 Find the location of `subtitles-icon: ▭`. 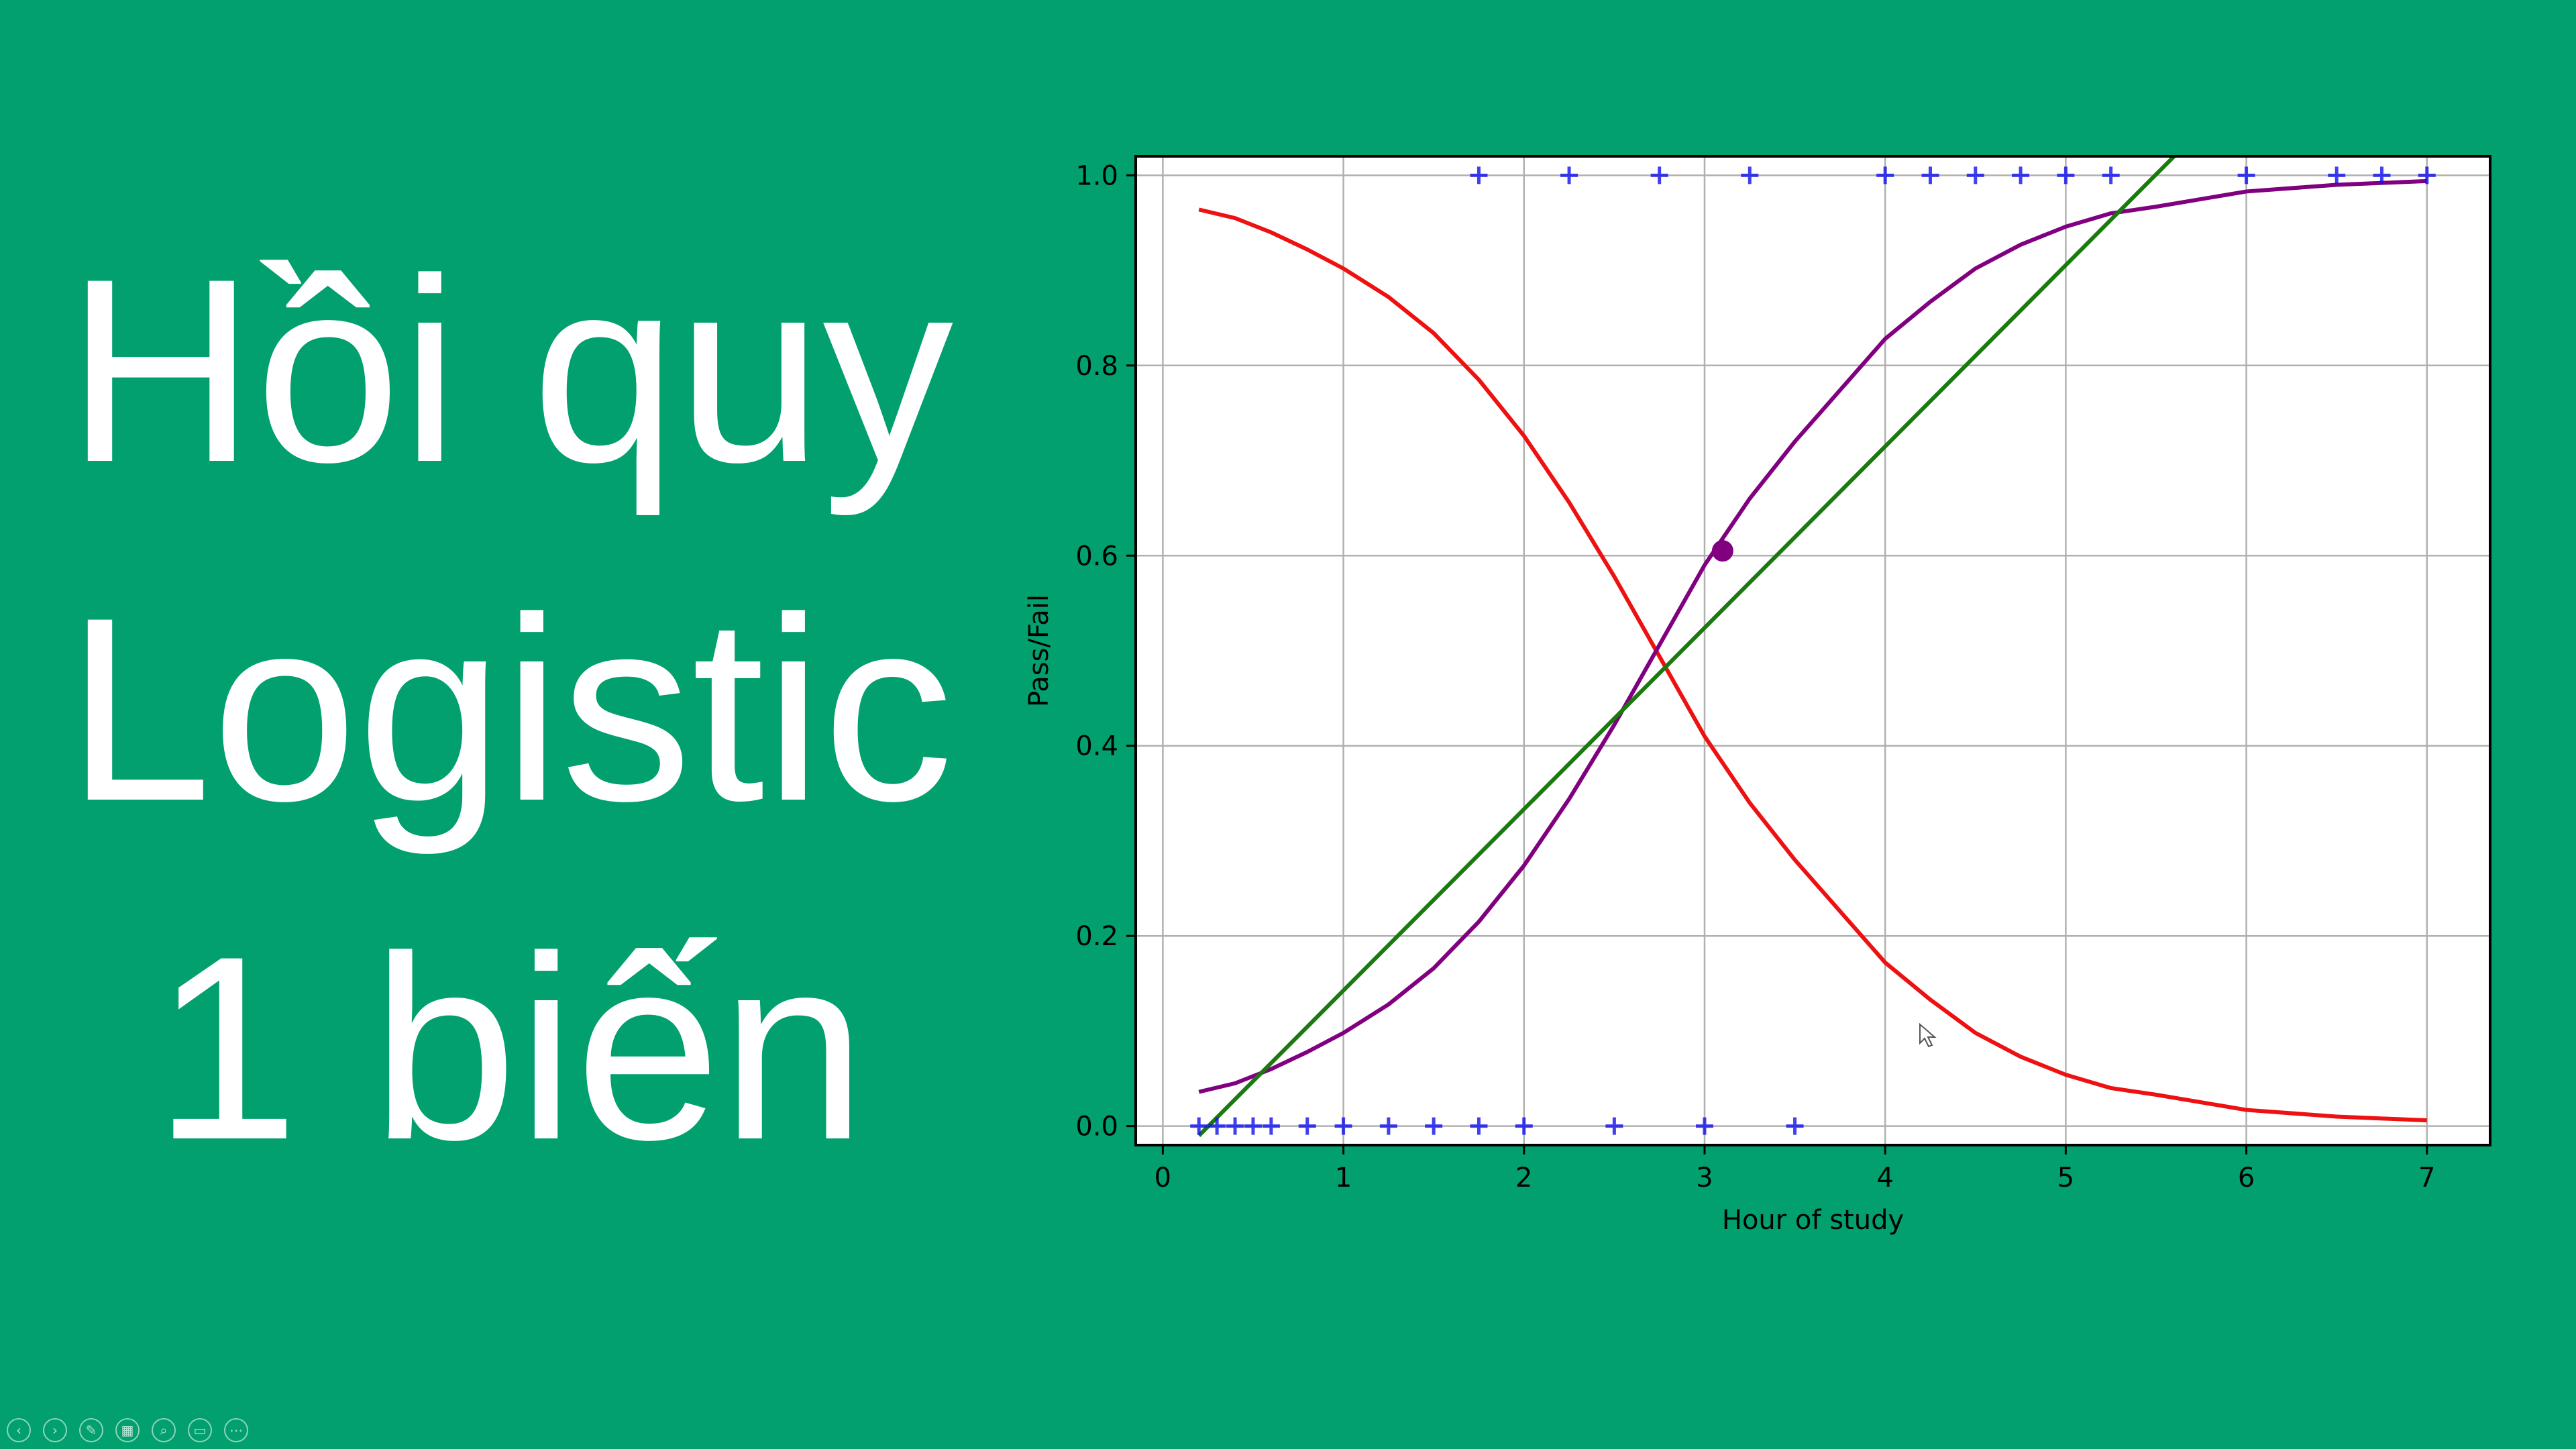

subtitles-icon: ▭ is located at coordinates (200, 1430).